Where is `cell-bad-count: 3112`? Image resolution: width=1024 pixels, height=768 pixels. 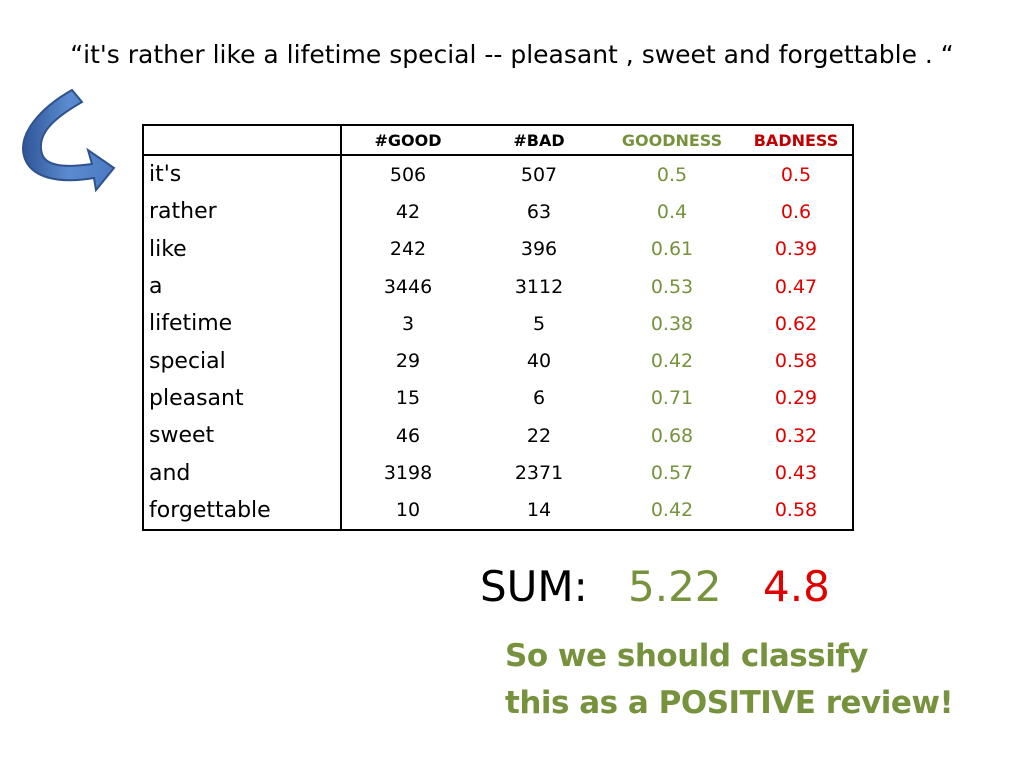
cell-bad-count: 3112 is located at coordinates (539, 286).